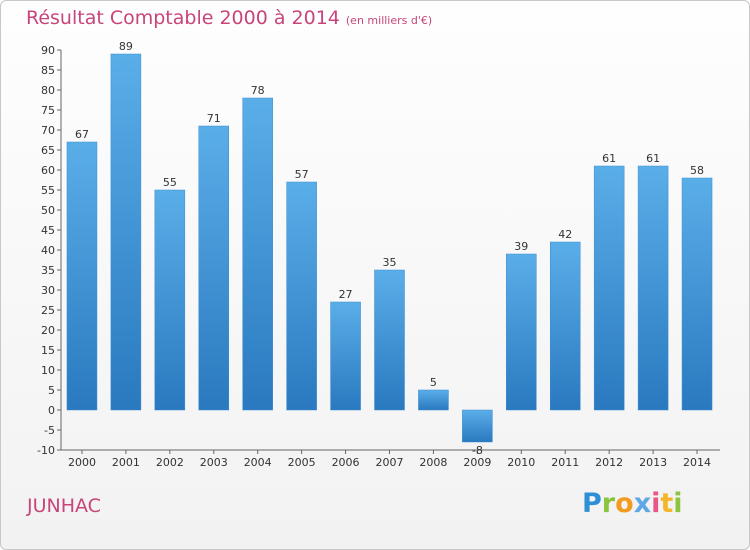  What do you see at coordinates (624, 503) in the screenshot?
I see `logo-letter: o` at bounding box center [624, 503].